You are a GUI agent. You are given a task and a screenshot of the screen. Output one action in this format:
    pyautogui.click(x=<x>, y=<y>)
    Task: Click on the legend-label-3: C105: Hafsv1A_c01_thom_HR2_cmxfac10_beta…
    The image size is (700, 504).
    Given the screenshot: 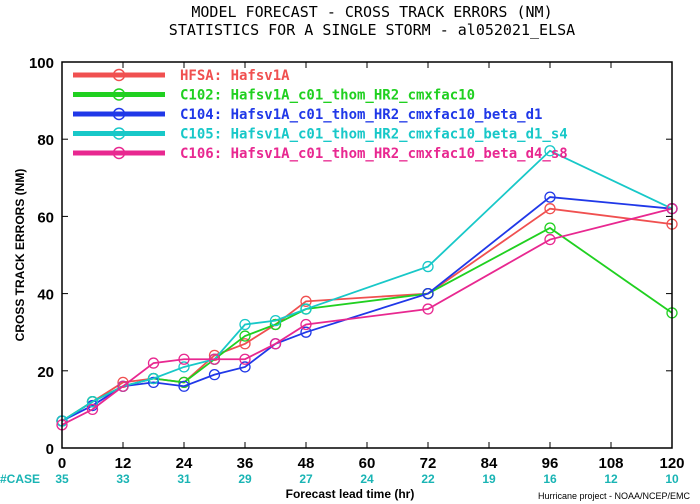 What is the action you would take?
    pyautogui.click(x=374, y=135)
    